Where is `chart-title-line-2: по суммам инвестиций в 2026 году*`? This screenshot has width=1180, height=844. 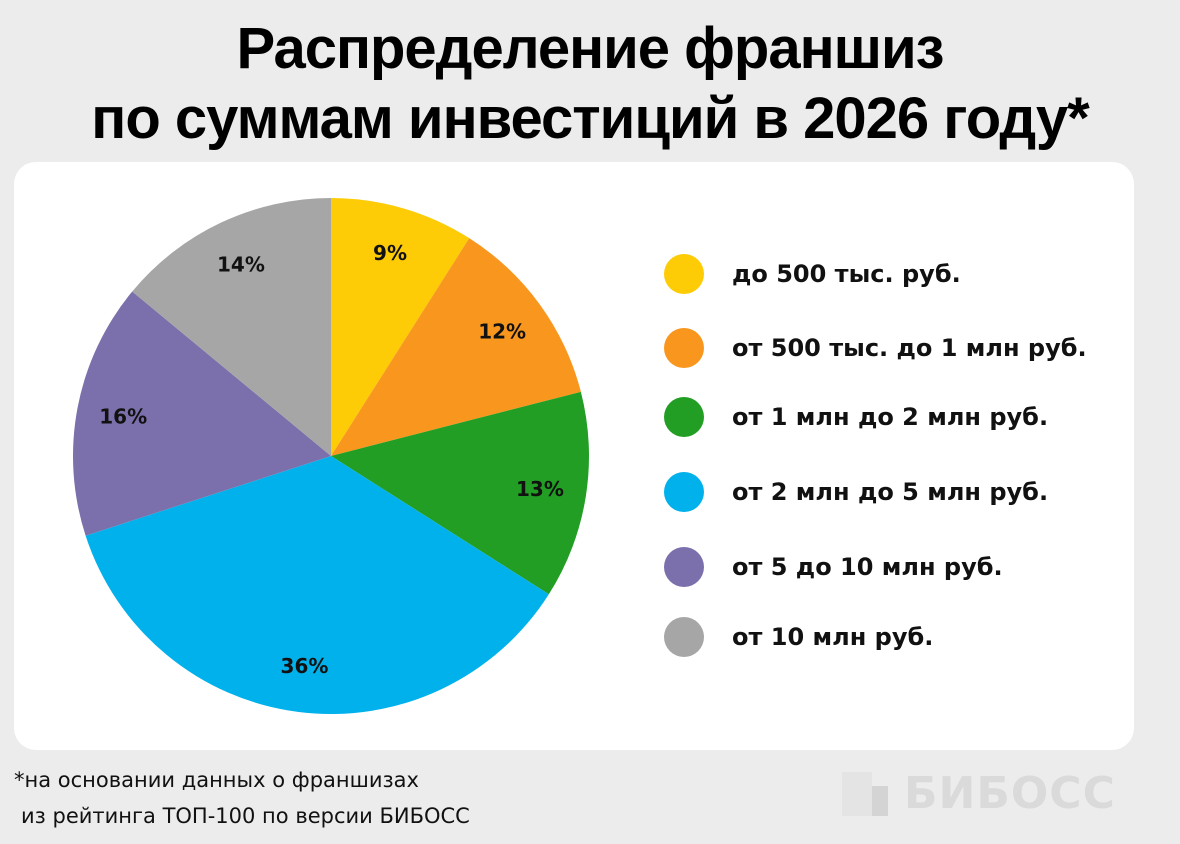 chart-title-line-2: по суммам инвестиций в 2026 году* is located at coordinates (590, 118).